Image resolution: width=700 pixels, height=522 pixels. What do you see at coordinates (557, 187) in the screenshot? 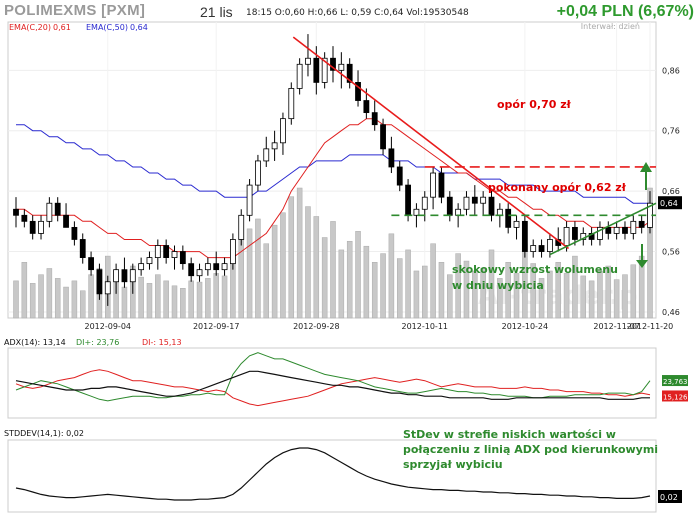
I see `annotation-resistance-062: pokonany opór 0,62 zł` at bounding box center [557, 187].